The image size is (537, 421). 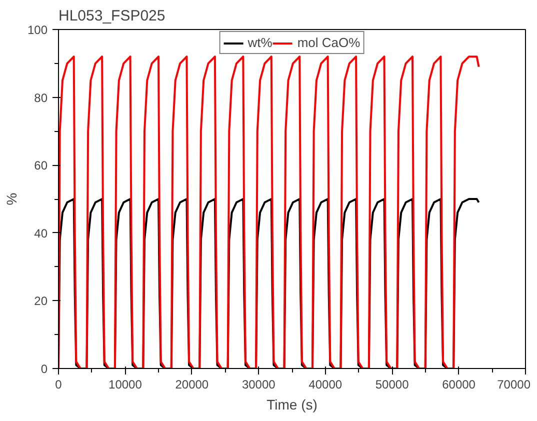 I want to click on x-tick-label: 60000, so click(x=459, y=385).